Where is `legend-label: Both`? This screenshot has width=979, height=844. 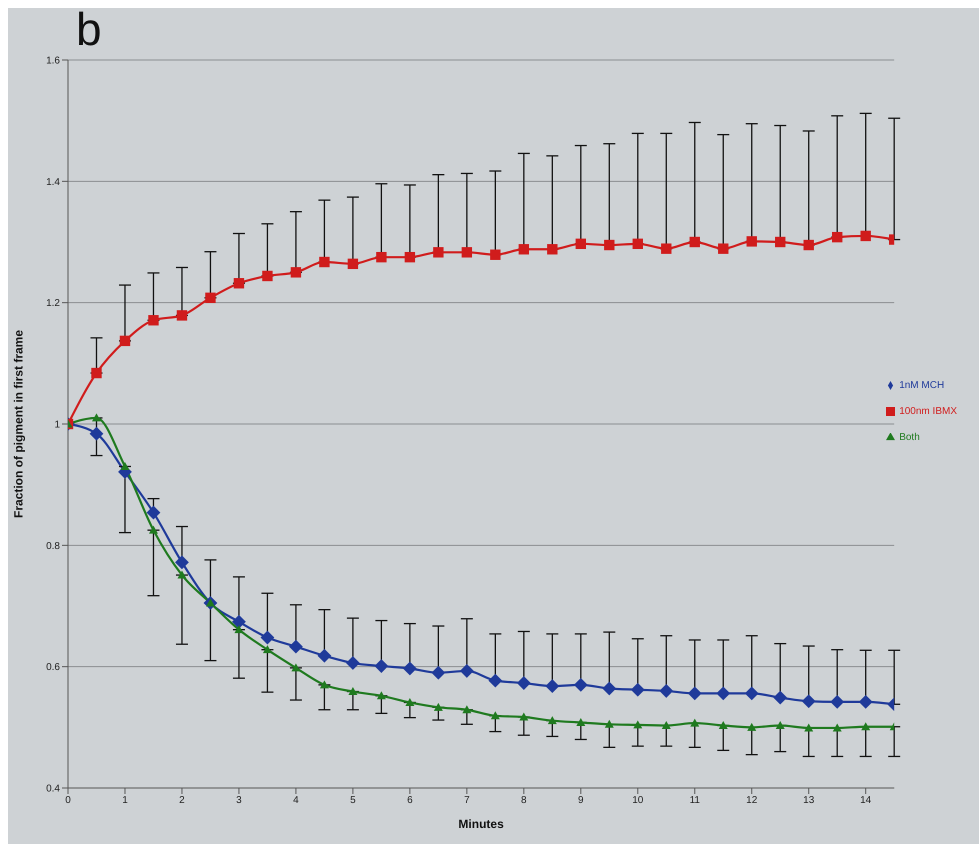
legend-label: Both is located at coordinates (909, 437).